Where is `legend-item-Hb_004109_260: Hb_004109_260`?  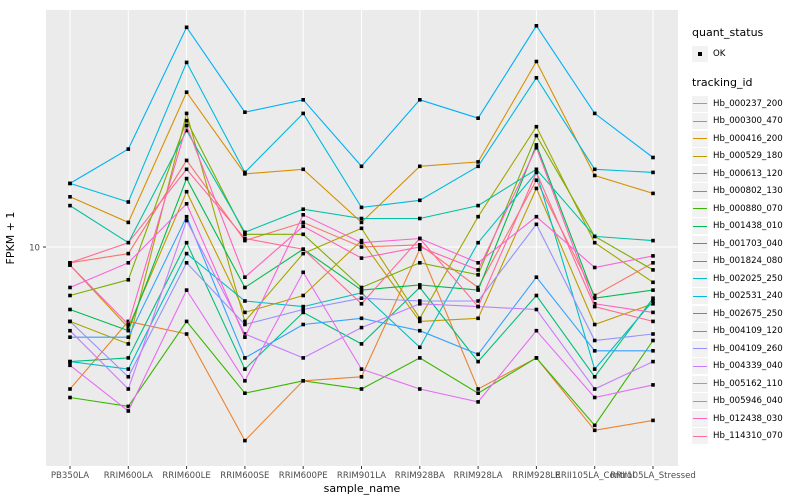 legend-item-Hb_004109_260: Hb_004109_260 is located at coordinates (745, 348).